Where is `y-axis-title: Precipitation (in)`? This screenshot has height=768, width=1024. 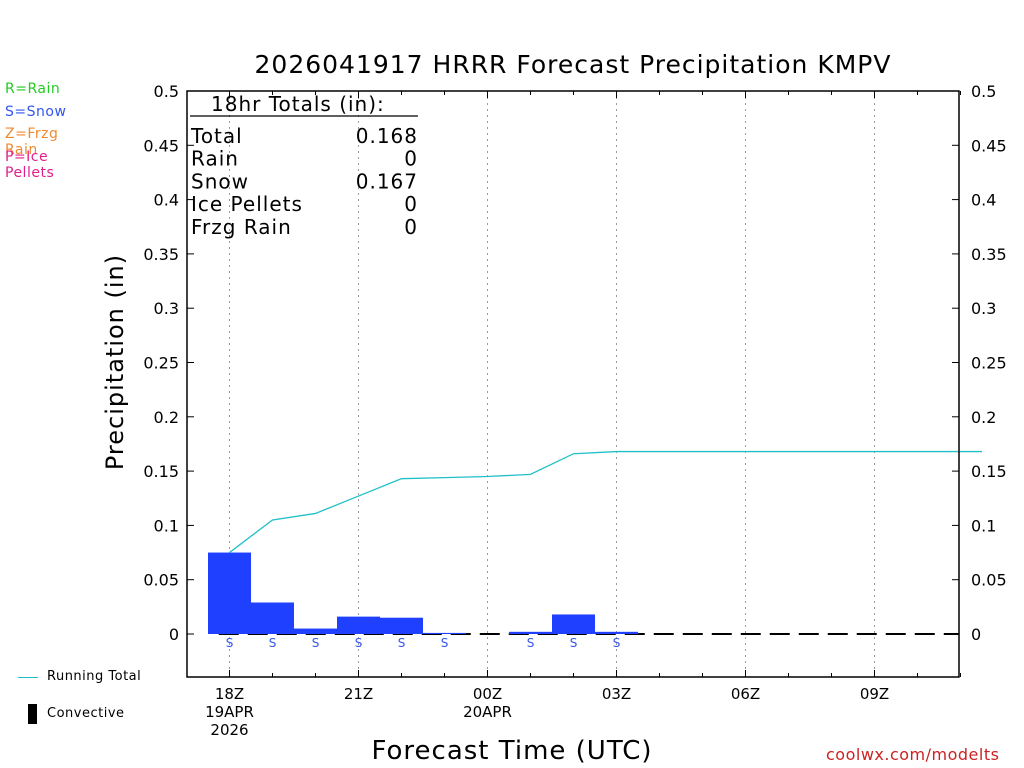
y-axis-title: Precipitation (in) is located at coordinates (115, 362).